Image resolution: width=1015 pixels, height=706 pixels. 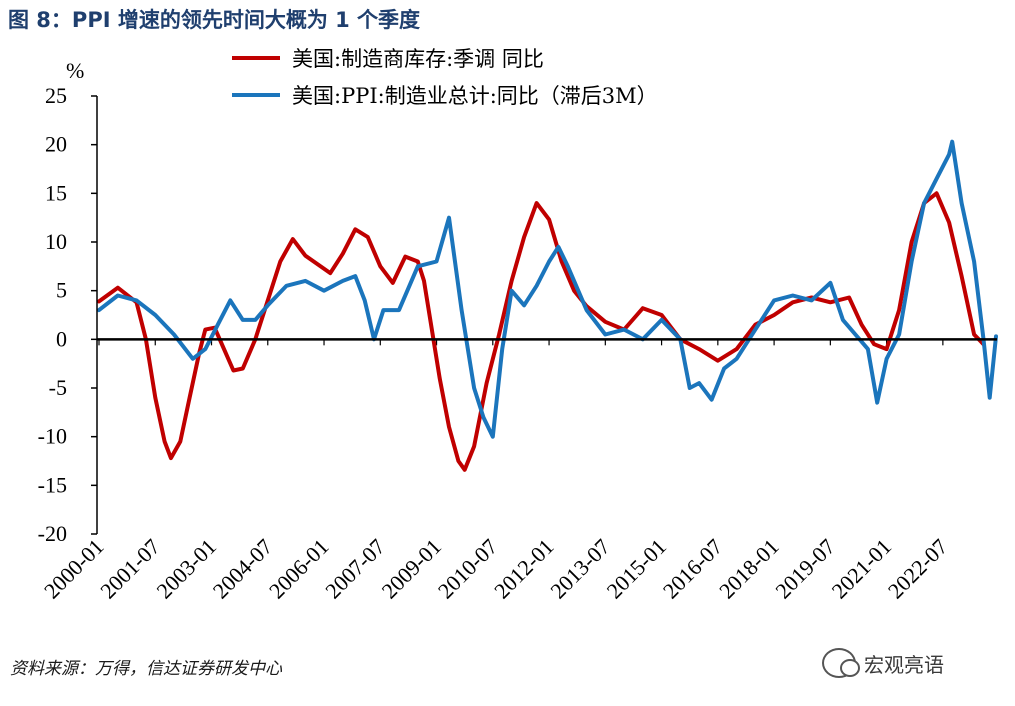 What do you see at coordinates (418, 59) in the screenshot?
I see `legend-label-inventory: 美国:制造商库存:季调 同比` at bounding box center [418, 59].